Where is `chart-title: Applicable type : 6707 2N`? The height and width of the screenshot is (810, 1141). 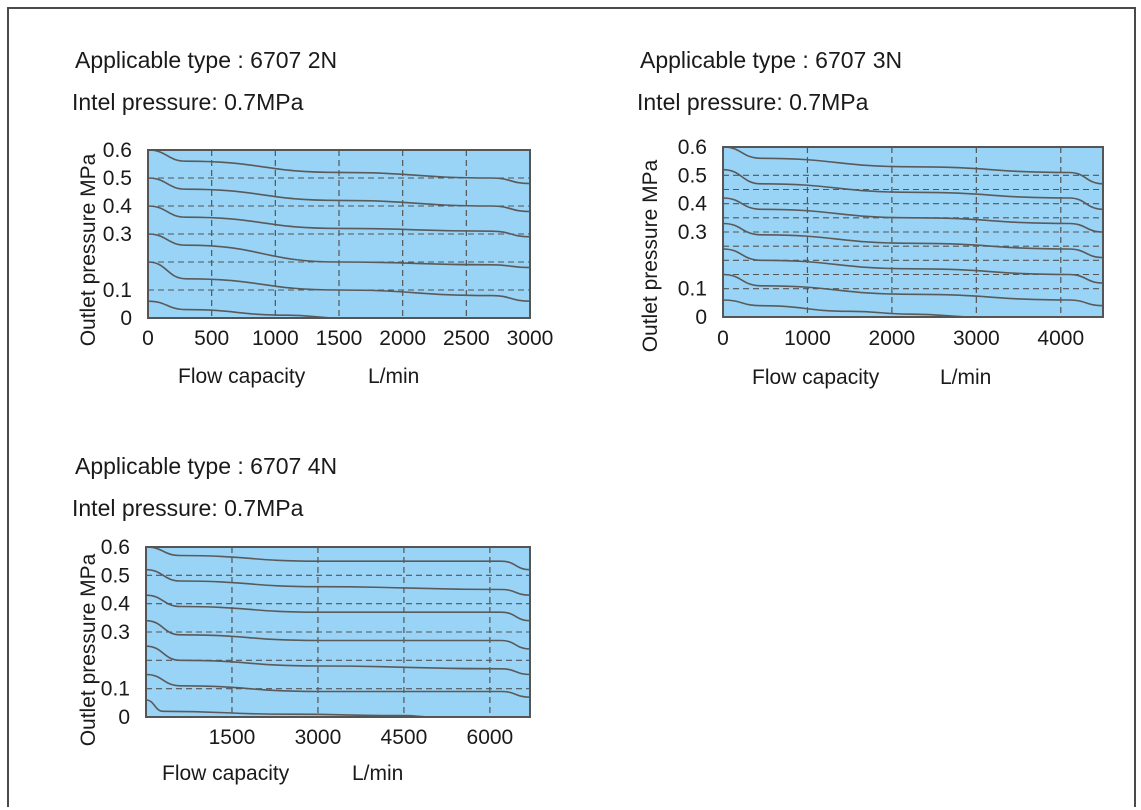
chart-title: Applicable type : 6707 2N is located at coordinates (206, 60).